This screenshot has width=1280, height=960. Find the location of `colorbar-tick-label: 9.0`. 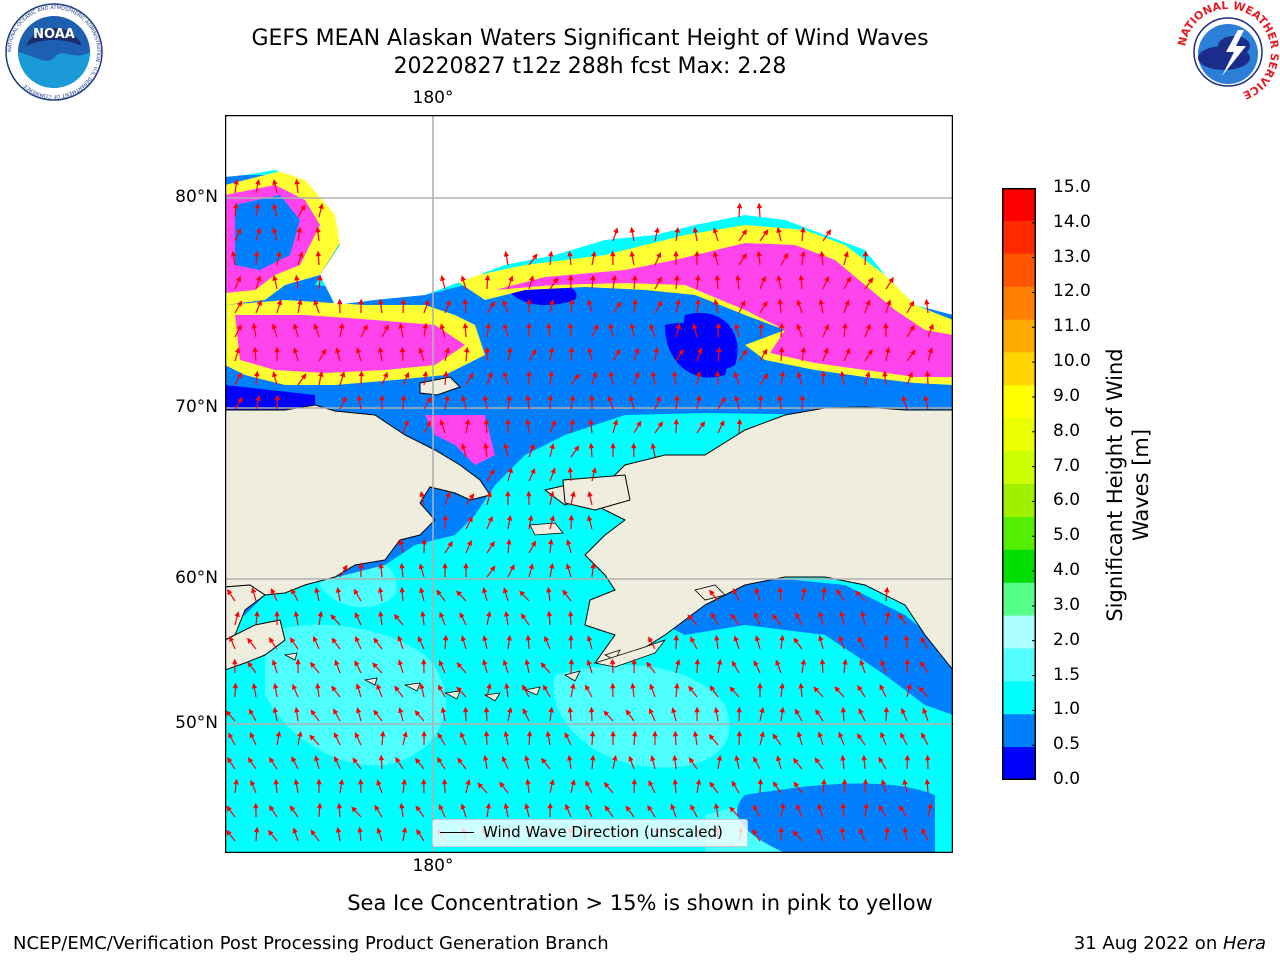

colorbar-tick-label: 9.0 is located at coordinates (1067, 395).